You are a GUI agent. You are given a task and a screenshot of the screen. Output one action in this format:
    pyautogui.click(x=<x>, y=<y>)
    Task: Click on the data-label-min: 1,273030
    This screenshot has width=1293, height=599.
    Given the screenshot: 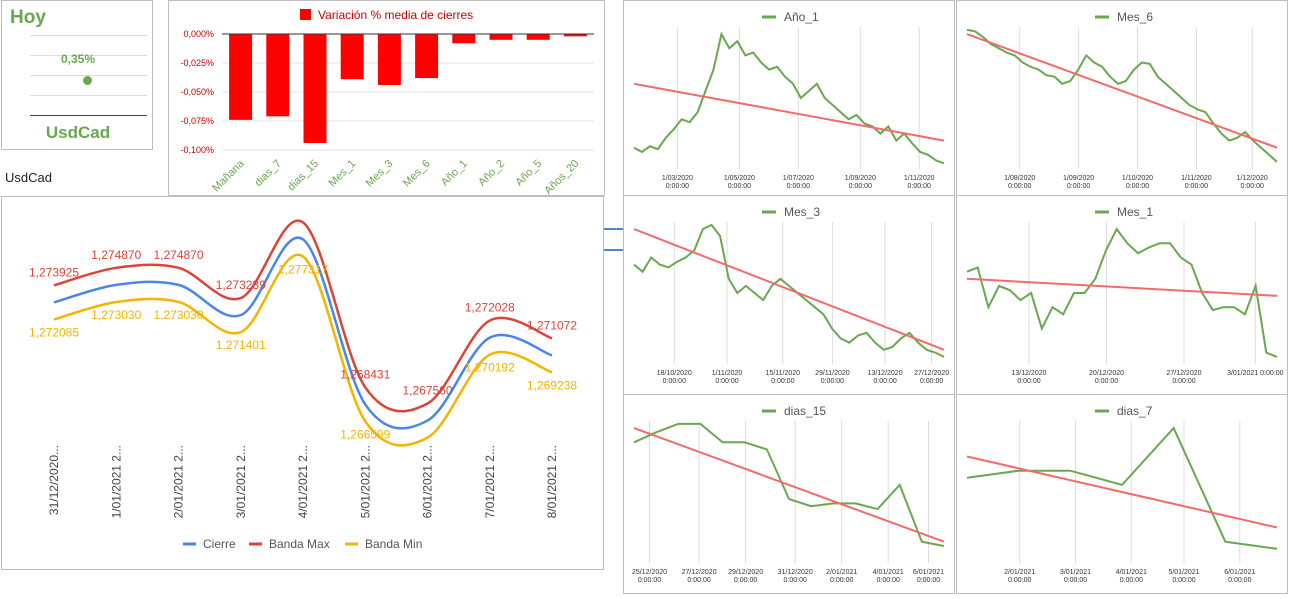 What is the action you would take?
    pyautogui.click(x=116, y=315)
    